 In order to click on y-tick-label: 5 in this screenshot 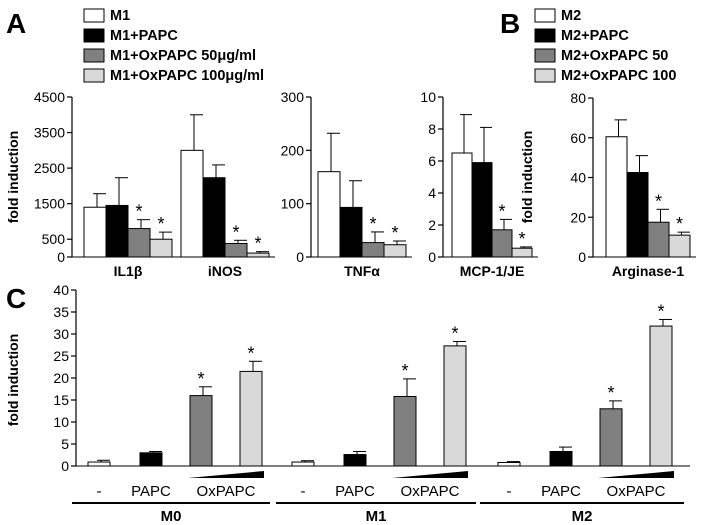, I will do `click(65, 444)`.